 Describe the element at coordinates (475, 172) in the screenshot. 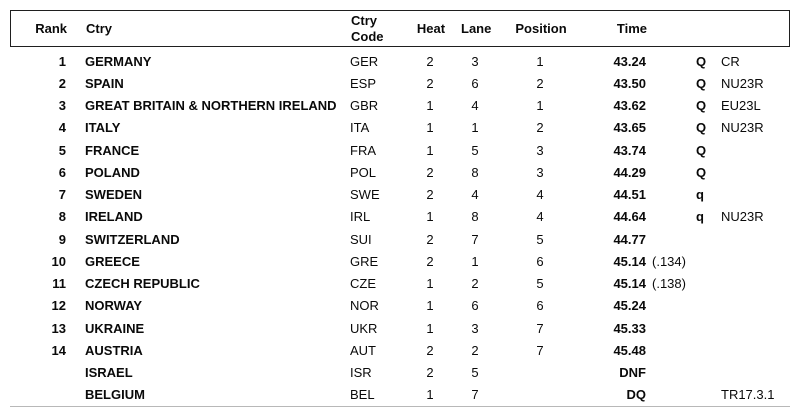

I see `cell-lane: 8` at that location.